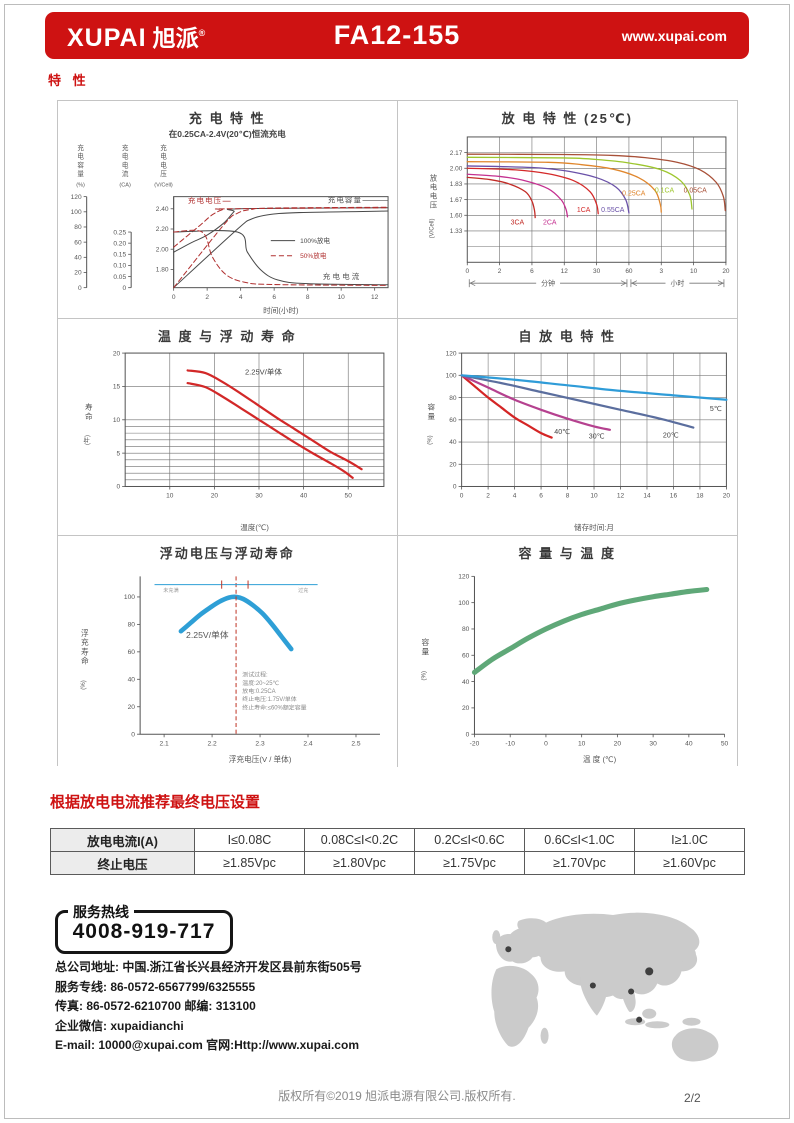 The image size is (794, 1123). What do you see at coordinates (227, 553) in the screenshot?
I see `chart-title: 浮动电压与浮动寿命` at bounding box center [227, 553].